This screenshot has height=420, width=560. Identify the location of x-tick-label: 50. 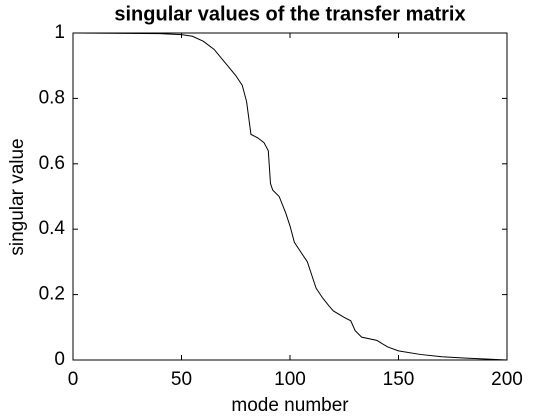
(181, 379).